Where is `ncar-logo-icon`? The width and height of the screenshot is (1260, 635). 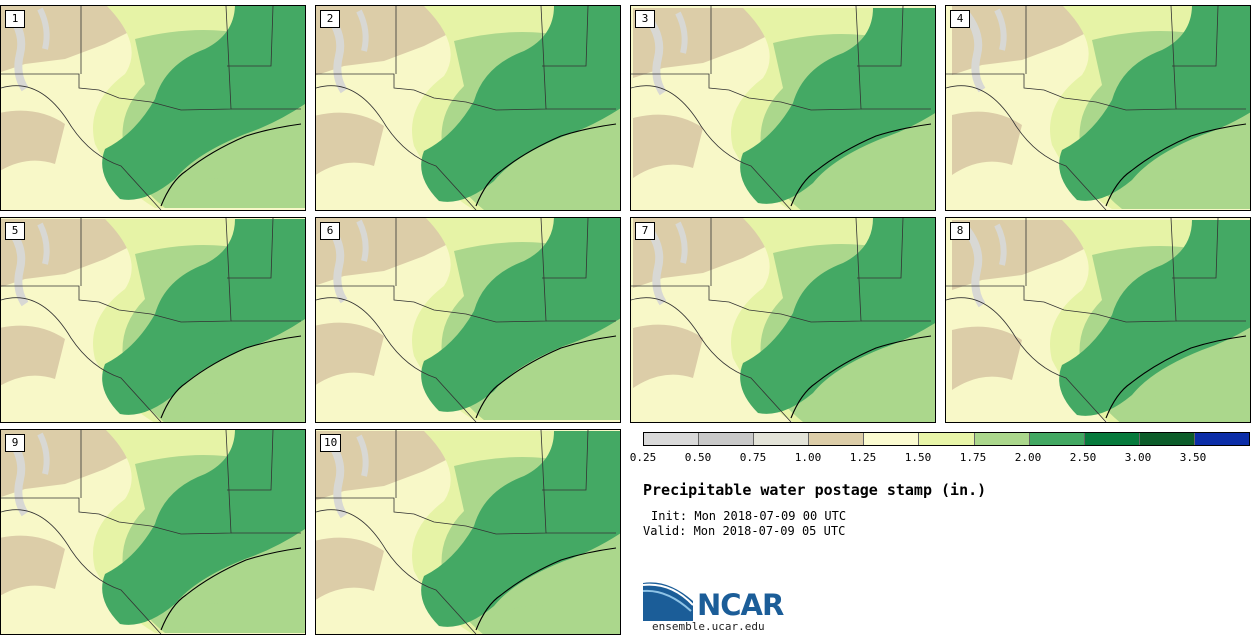
ncar-logo-icon is located at coordinates (668, 601).